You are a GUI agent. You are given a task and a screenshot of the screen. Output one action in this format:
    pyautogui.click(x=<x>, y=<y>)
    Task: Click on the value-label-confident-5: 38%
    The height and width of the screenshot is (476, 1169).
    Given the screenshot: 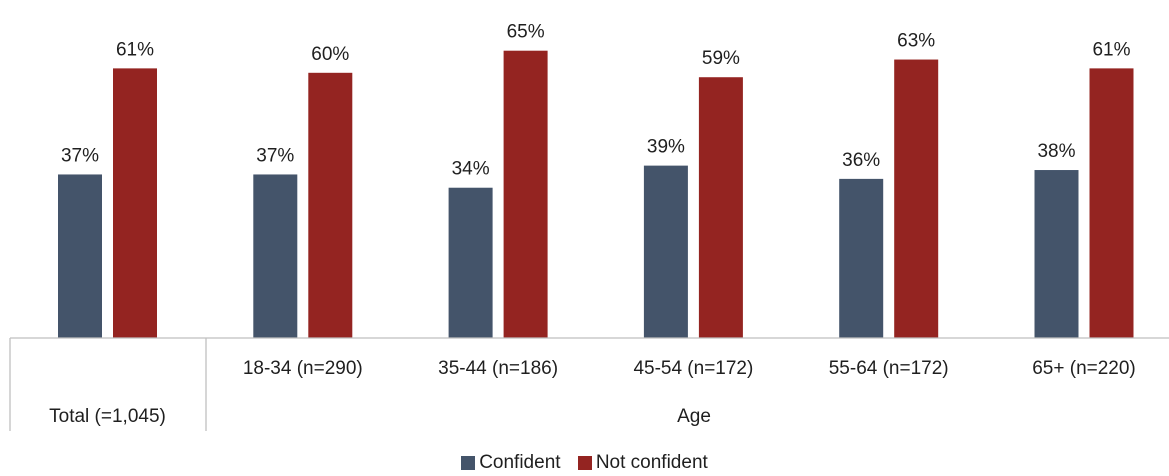 What is the action you would take?
    pyautogui.click(x=1056, y=151)
    